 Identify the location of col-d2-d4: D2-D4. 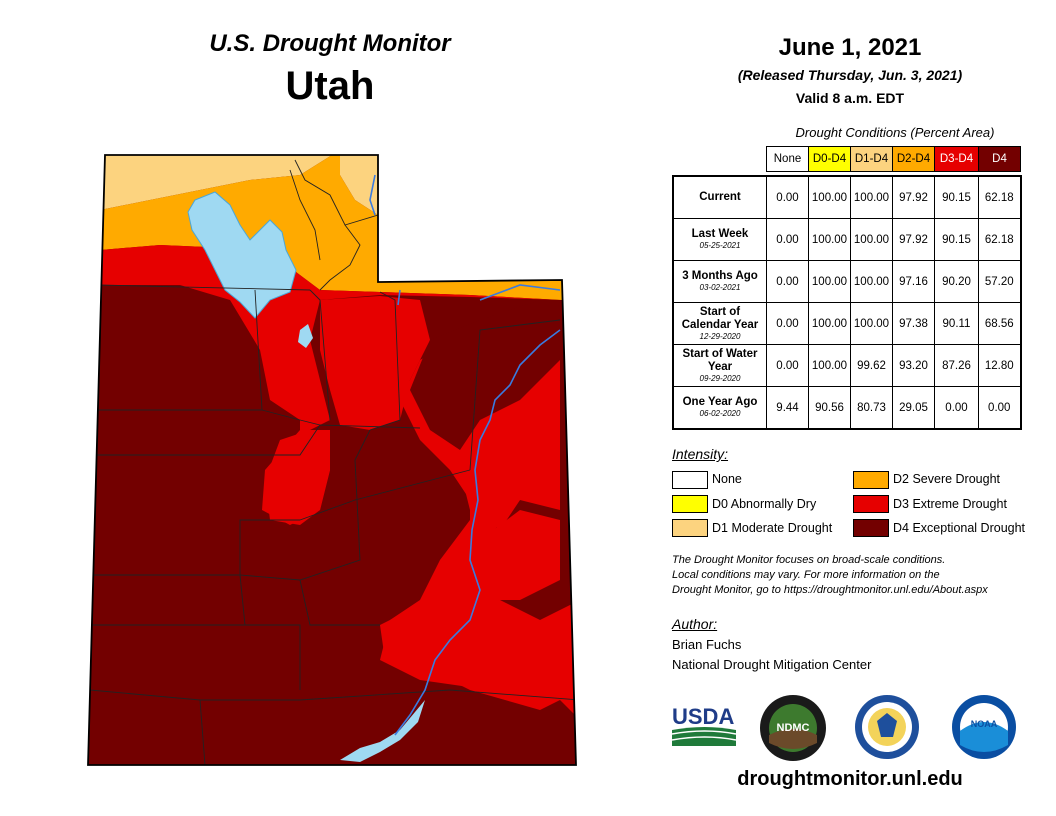
(913, 159).